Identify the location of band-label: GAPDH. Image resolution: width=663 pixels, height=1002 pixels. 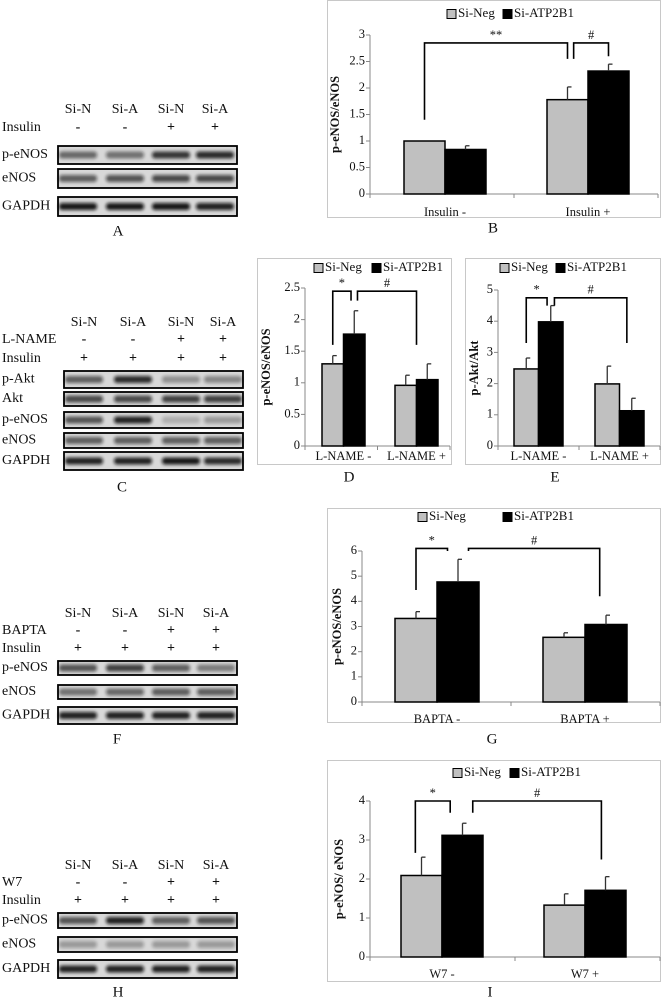
(26, 460).